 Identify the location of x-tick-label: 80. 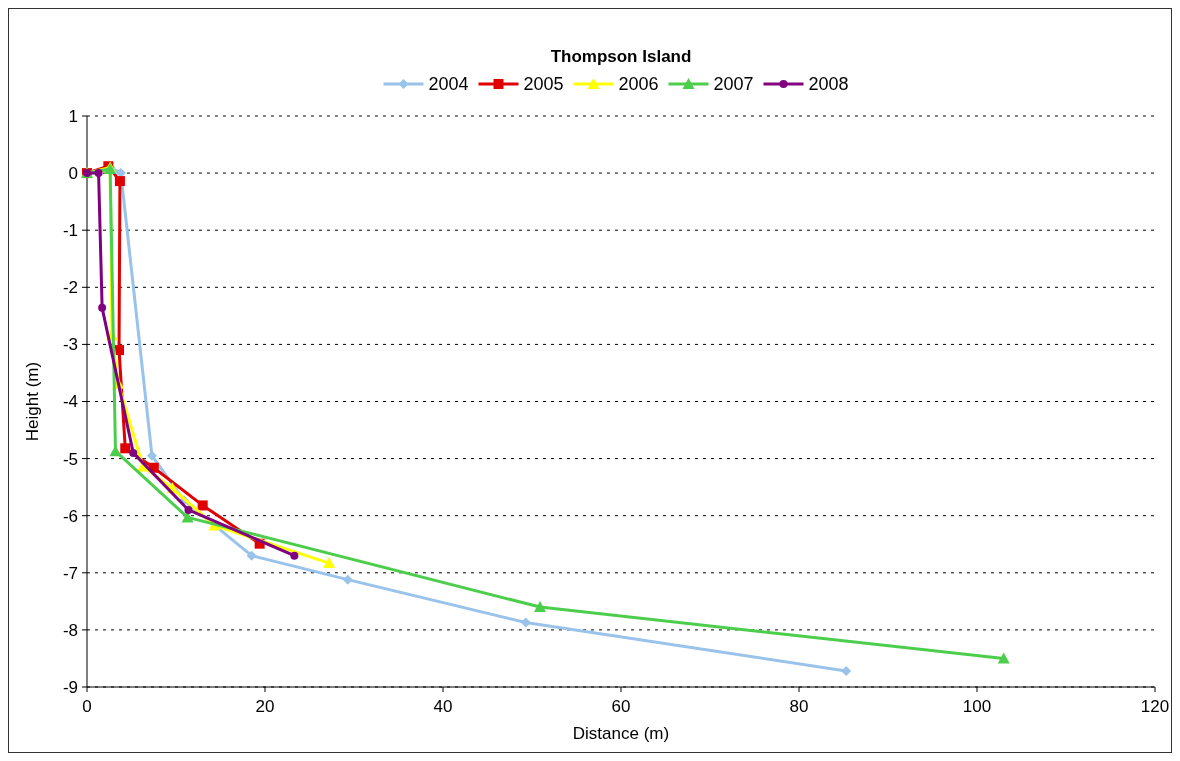
(799, 706).